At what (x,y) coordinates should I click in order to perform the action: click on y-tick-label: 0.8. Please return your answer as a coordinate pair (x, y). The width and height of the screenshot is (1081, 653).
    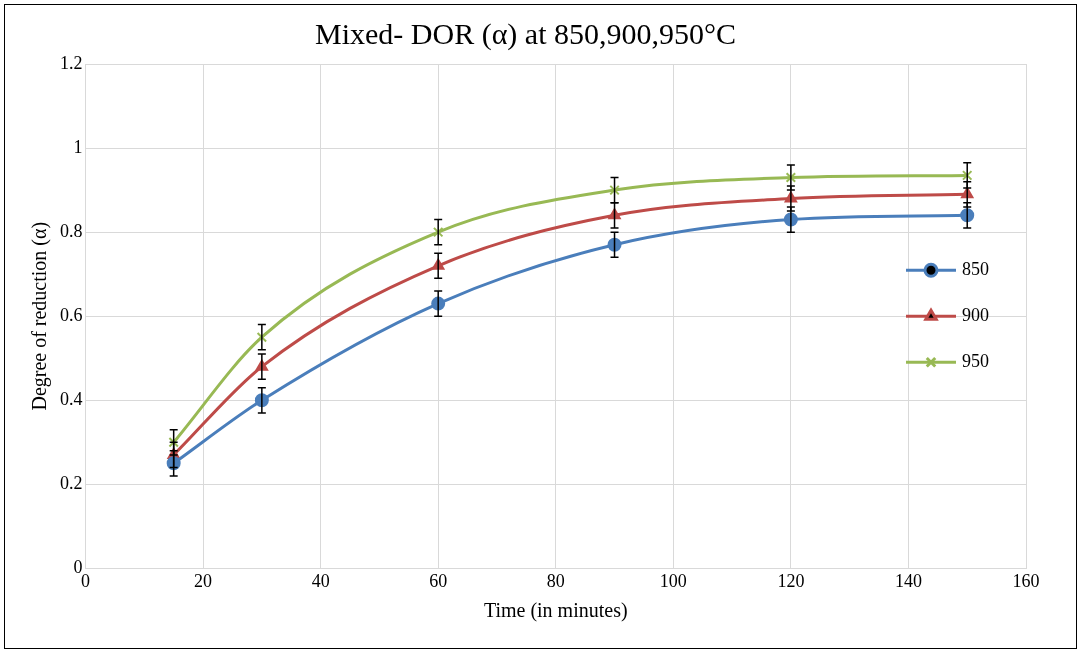
    Looking at the image, I should click on (71, 230).